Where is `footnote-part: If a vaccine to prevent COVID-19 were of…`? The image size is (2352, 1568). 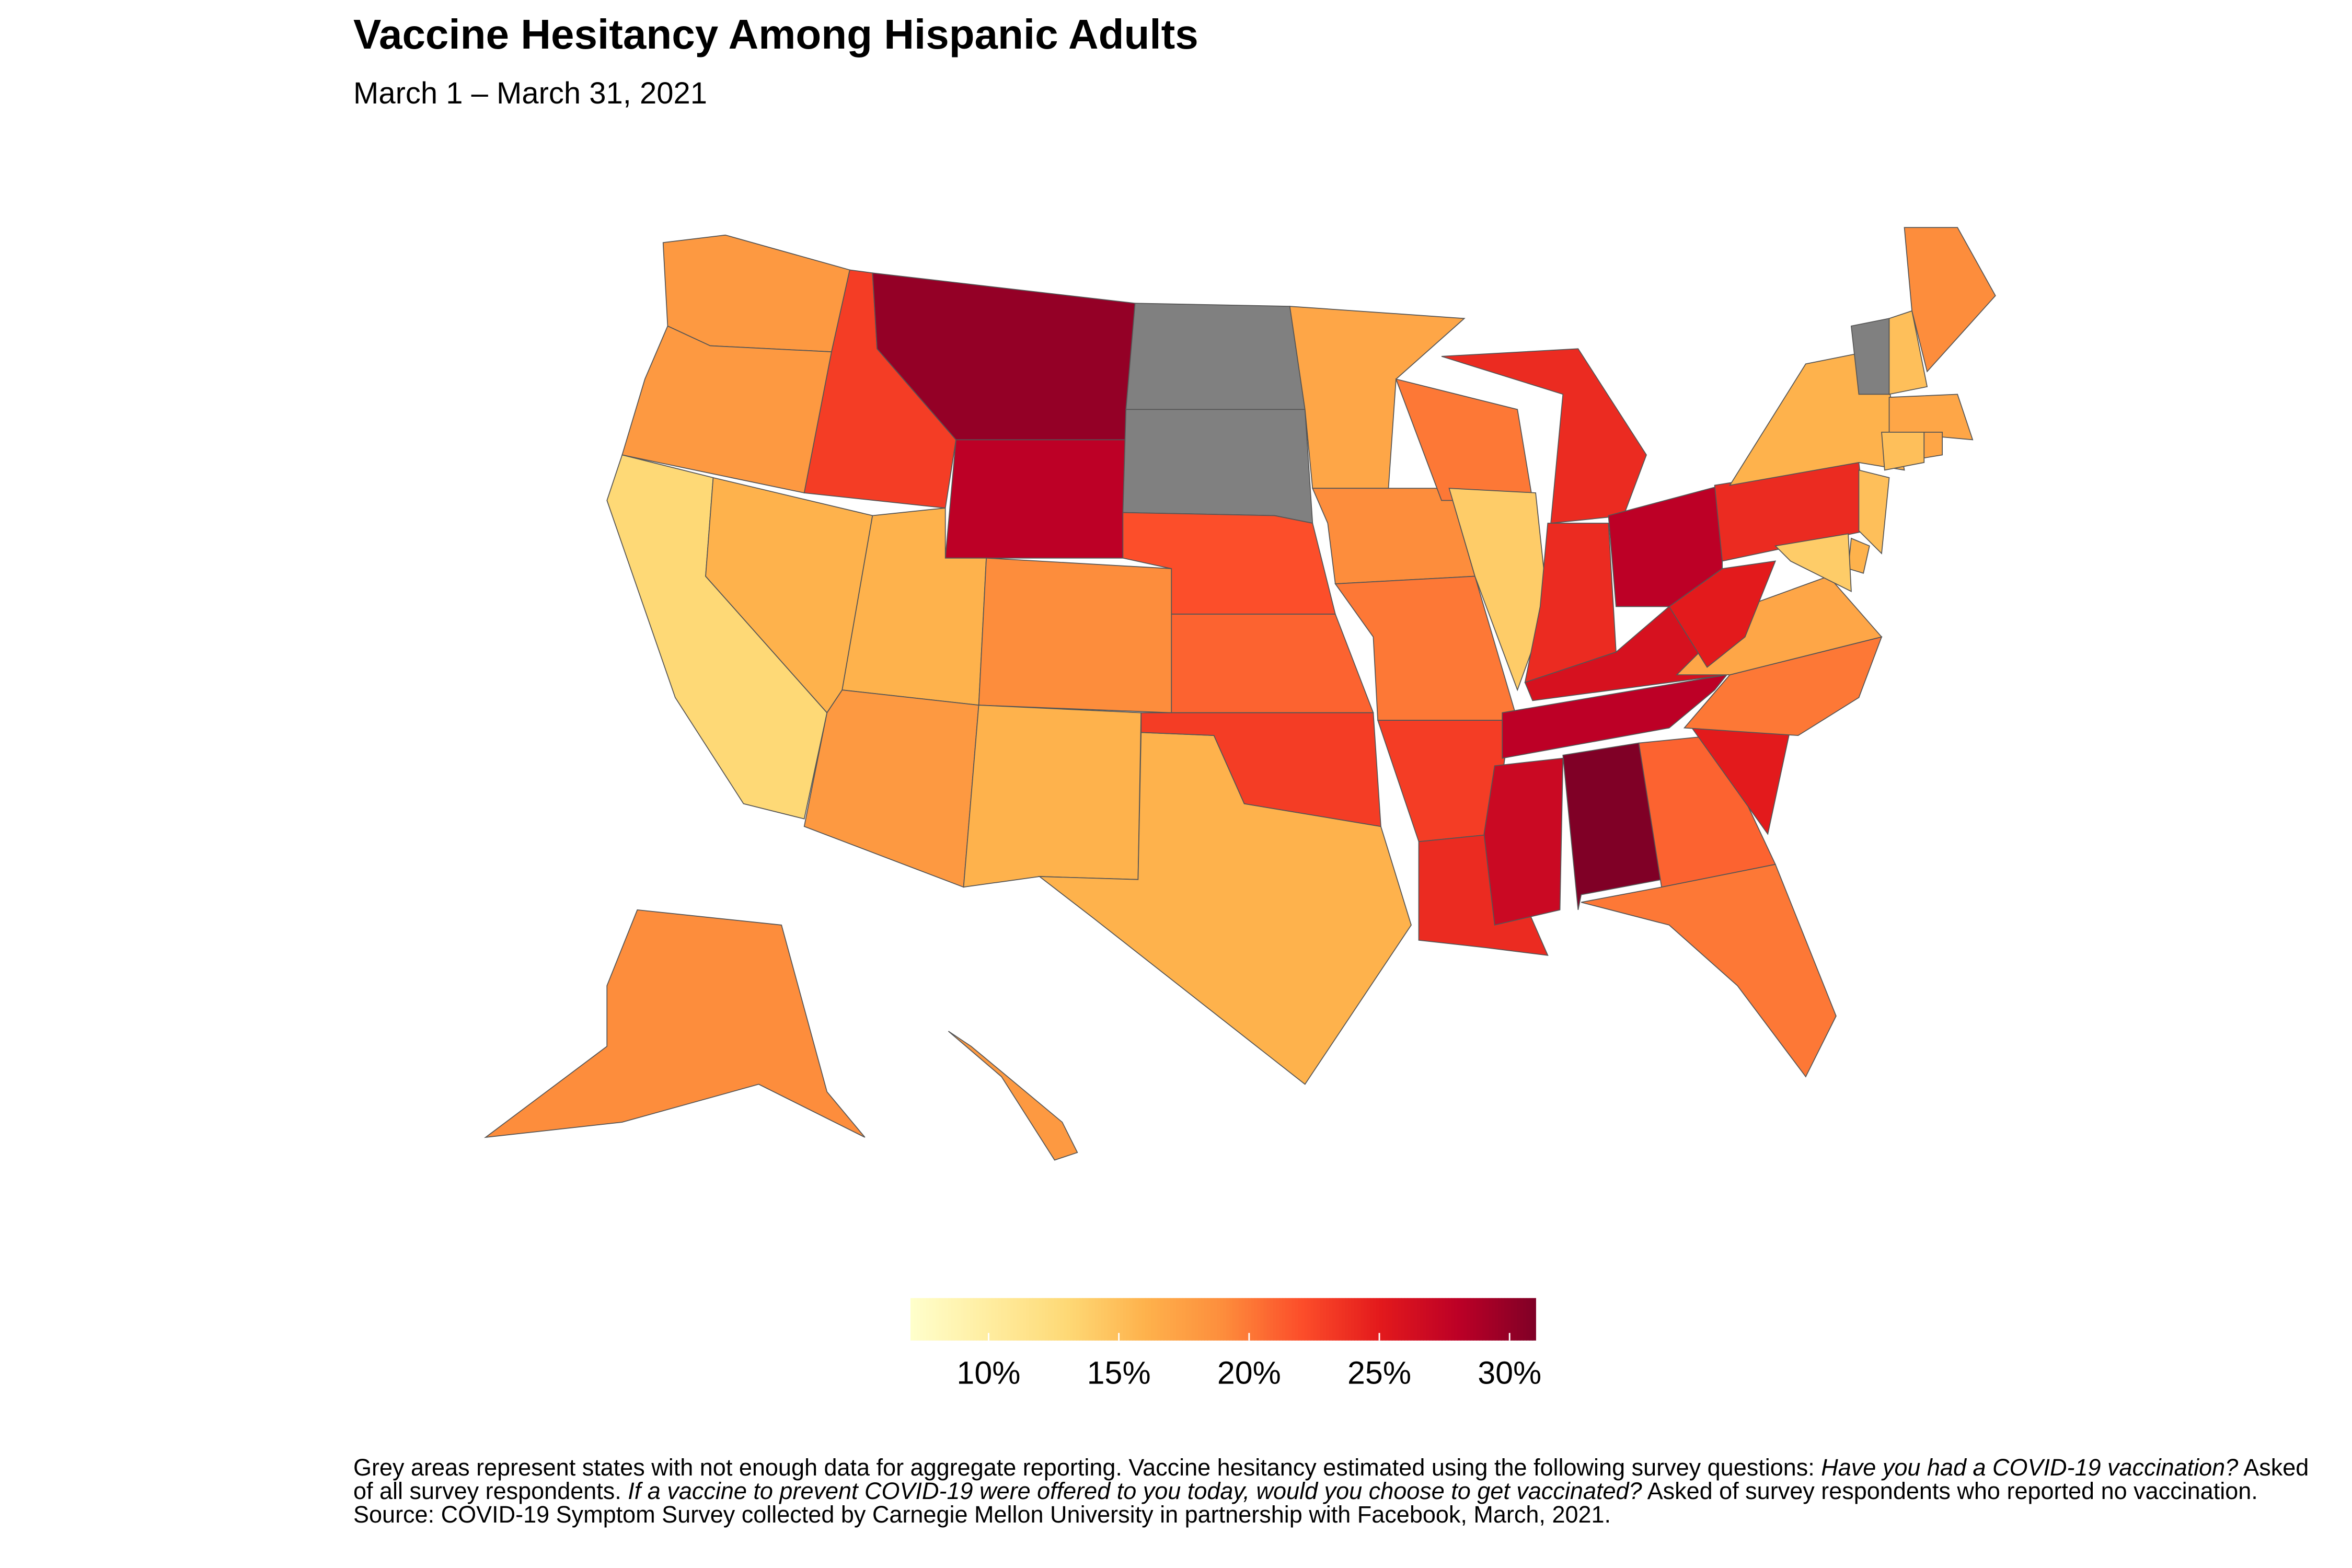 footnote-part: If a vaccine to prevent COVID-19 were of… is located at coordinates (1135, 1491).